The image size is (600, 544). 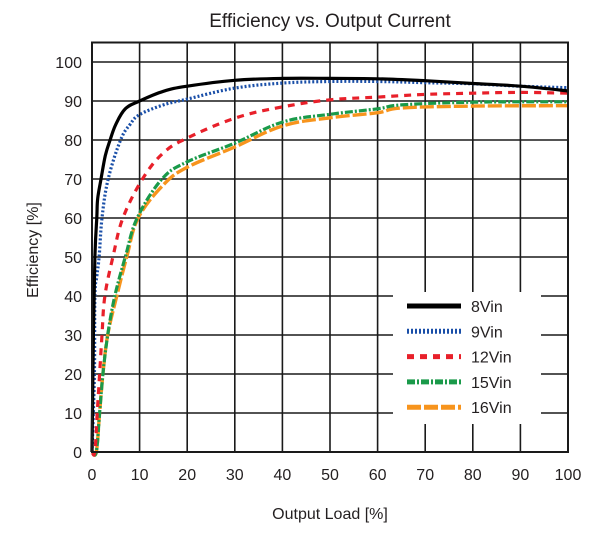 What do you see at coordinates (378, 475) in the screenshot?
I see `x-tick-label: 60` at bounding box center [378, 475].